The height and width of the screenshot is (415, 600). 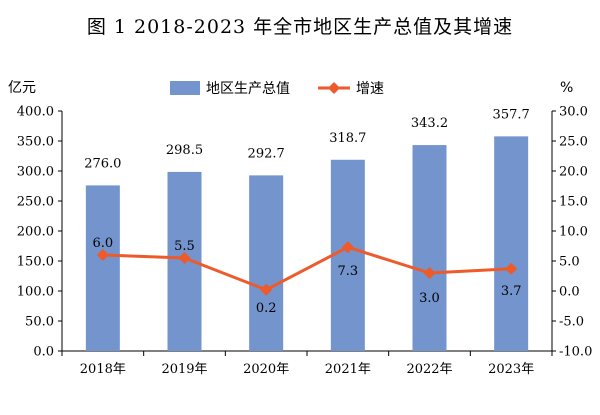 I want to click on line-value-label: 3.7, so click(x=511, y=291).